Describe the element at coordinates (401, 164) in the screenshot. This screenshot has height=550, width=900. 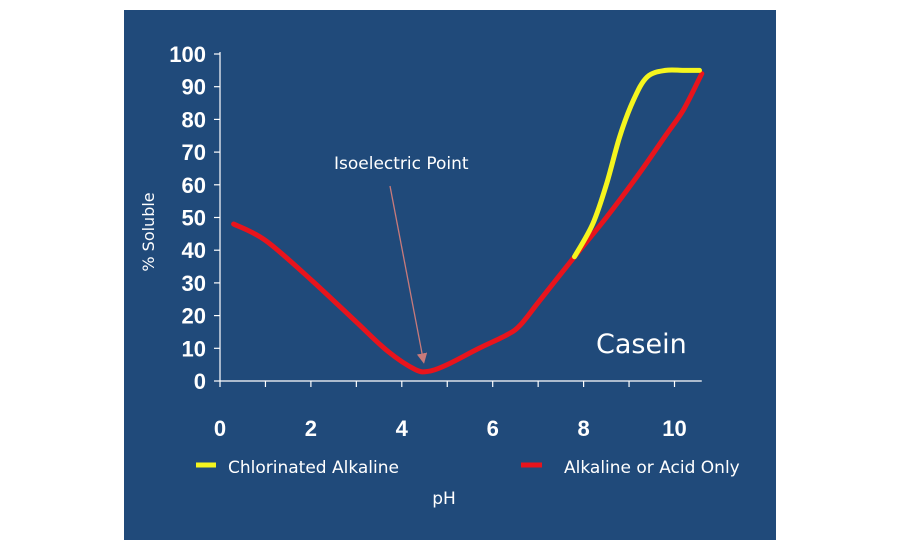
I see `isoelectric-point-label: Isoelectric Point` at that location.